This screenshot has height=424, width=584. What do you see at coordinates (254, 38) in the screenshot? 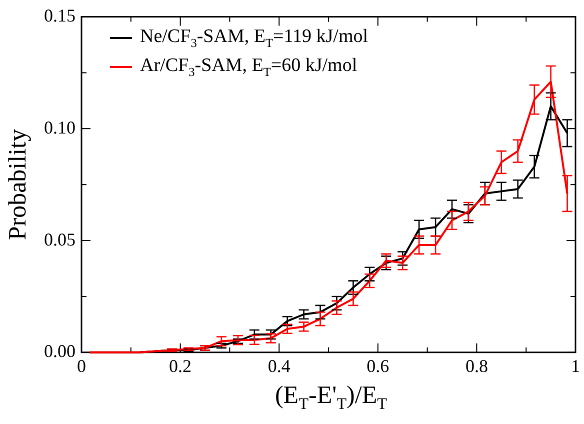
I see `legend-label: Ne/CF$_{3}$-SAM, E$_{T}$=119 kJ/mol` at bounding box center [254, 38].